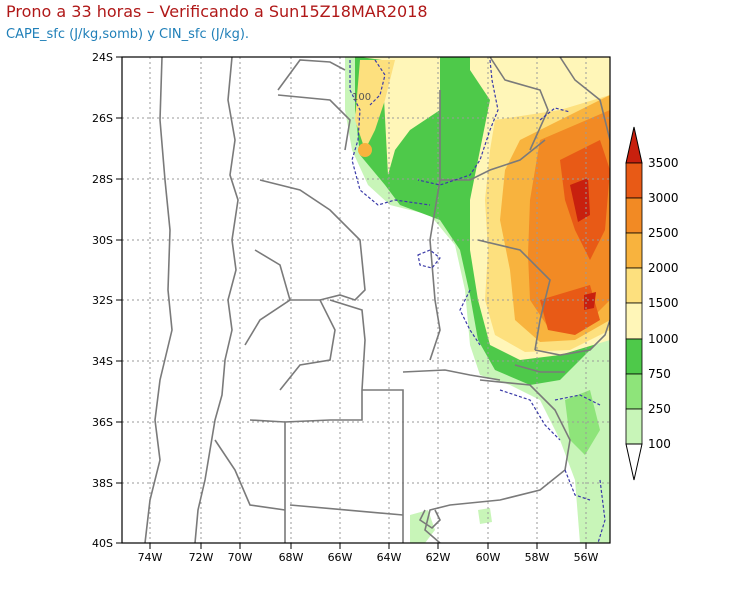  Describe the element at coordinates (240, 557) in the screenshot. I see `lon-label: 70W` at that location.